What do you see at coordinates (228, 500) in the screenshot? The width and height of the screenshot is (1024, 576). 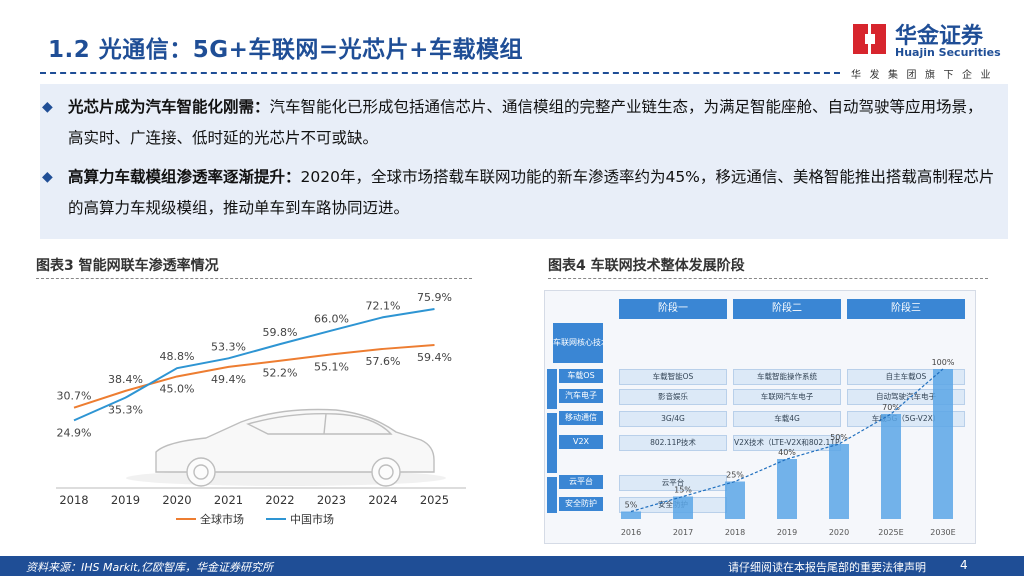 I see `x-tick-label: 2021` at bounding box center [228, 500].